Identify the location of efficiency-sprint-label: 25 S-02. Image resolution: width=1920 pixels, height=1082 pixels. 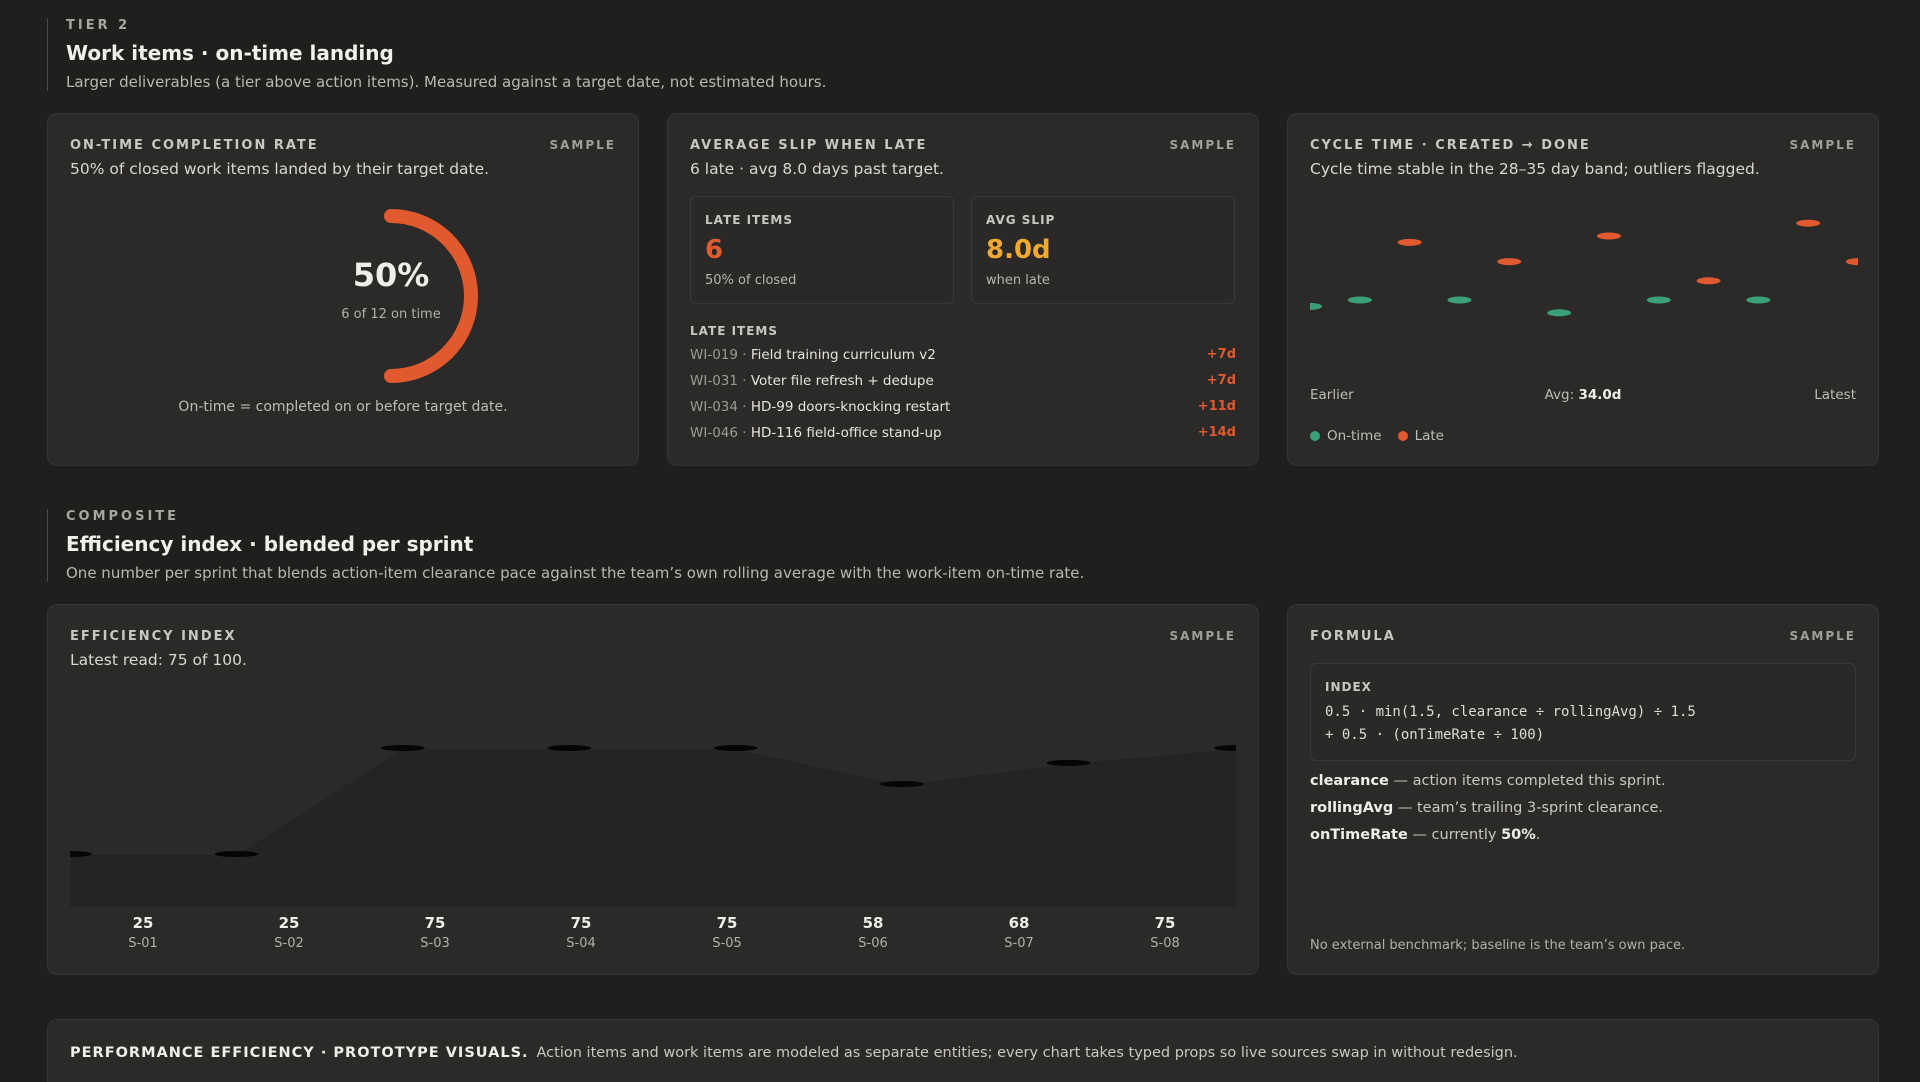
(289, 932).